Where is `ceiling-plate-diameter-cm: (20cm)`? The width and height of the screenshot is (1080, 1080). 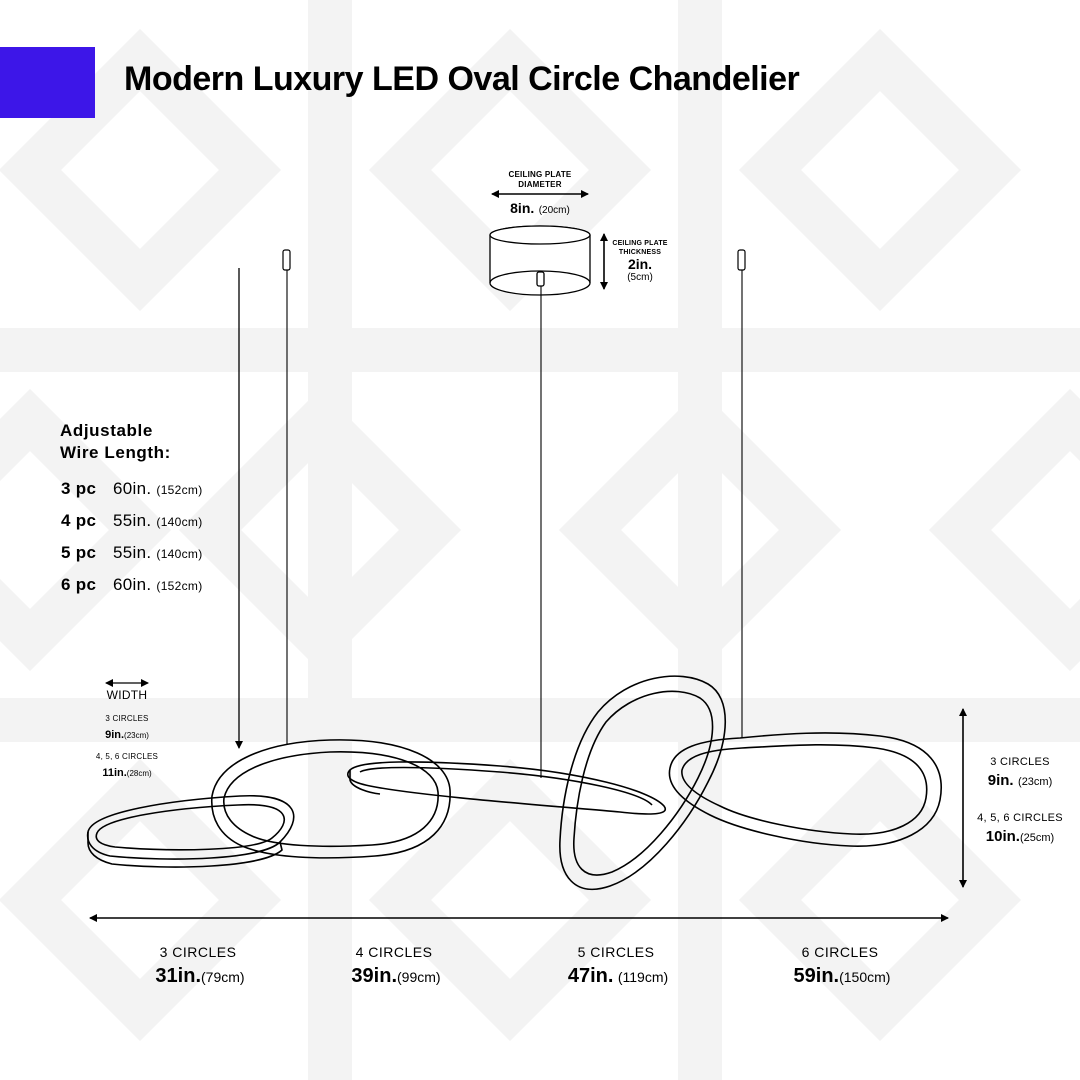 ceiling-plate-diameter-cm: (20cm) is located at coordinates (554, 210).